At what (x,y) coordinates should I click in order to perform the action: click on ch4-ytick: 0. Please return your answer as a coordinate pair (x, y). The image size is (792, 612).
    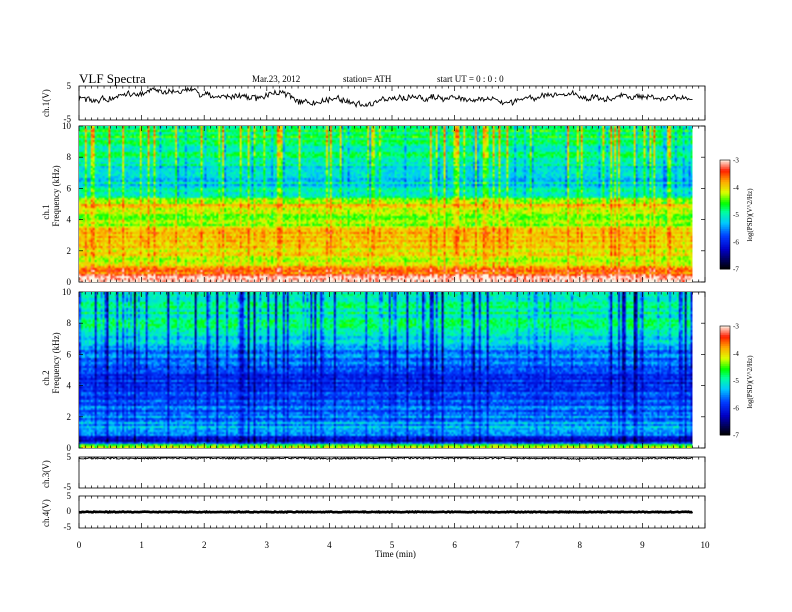
    Looking at the image, I should click on (69, 511).